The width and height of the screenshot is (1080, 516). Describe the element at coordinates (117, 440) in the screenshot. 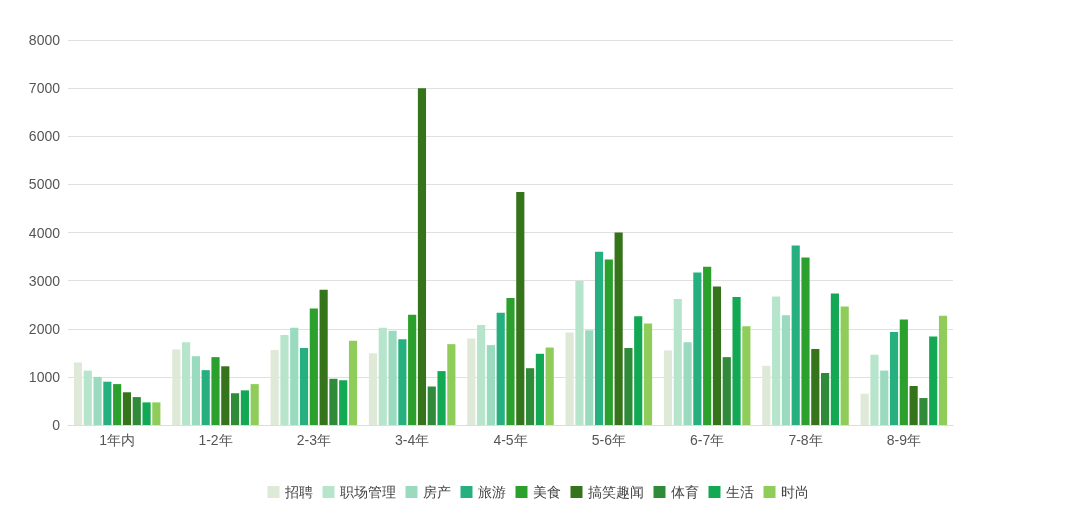

I see `x-tick-label: 1年内` at that location.